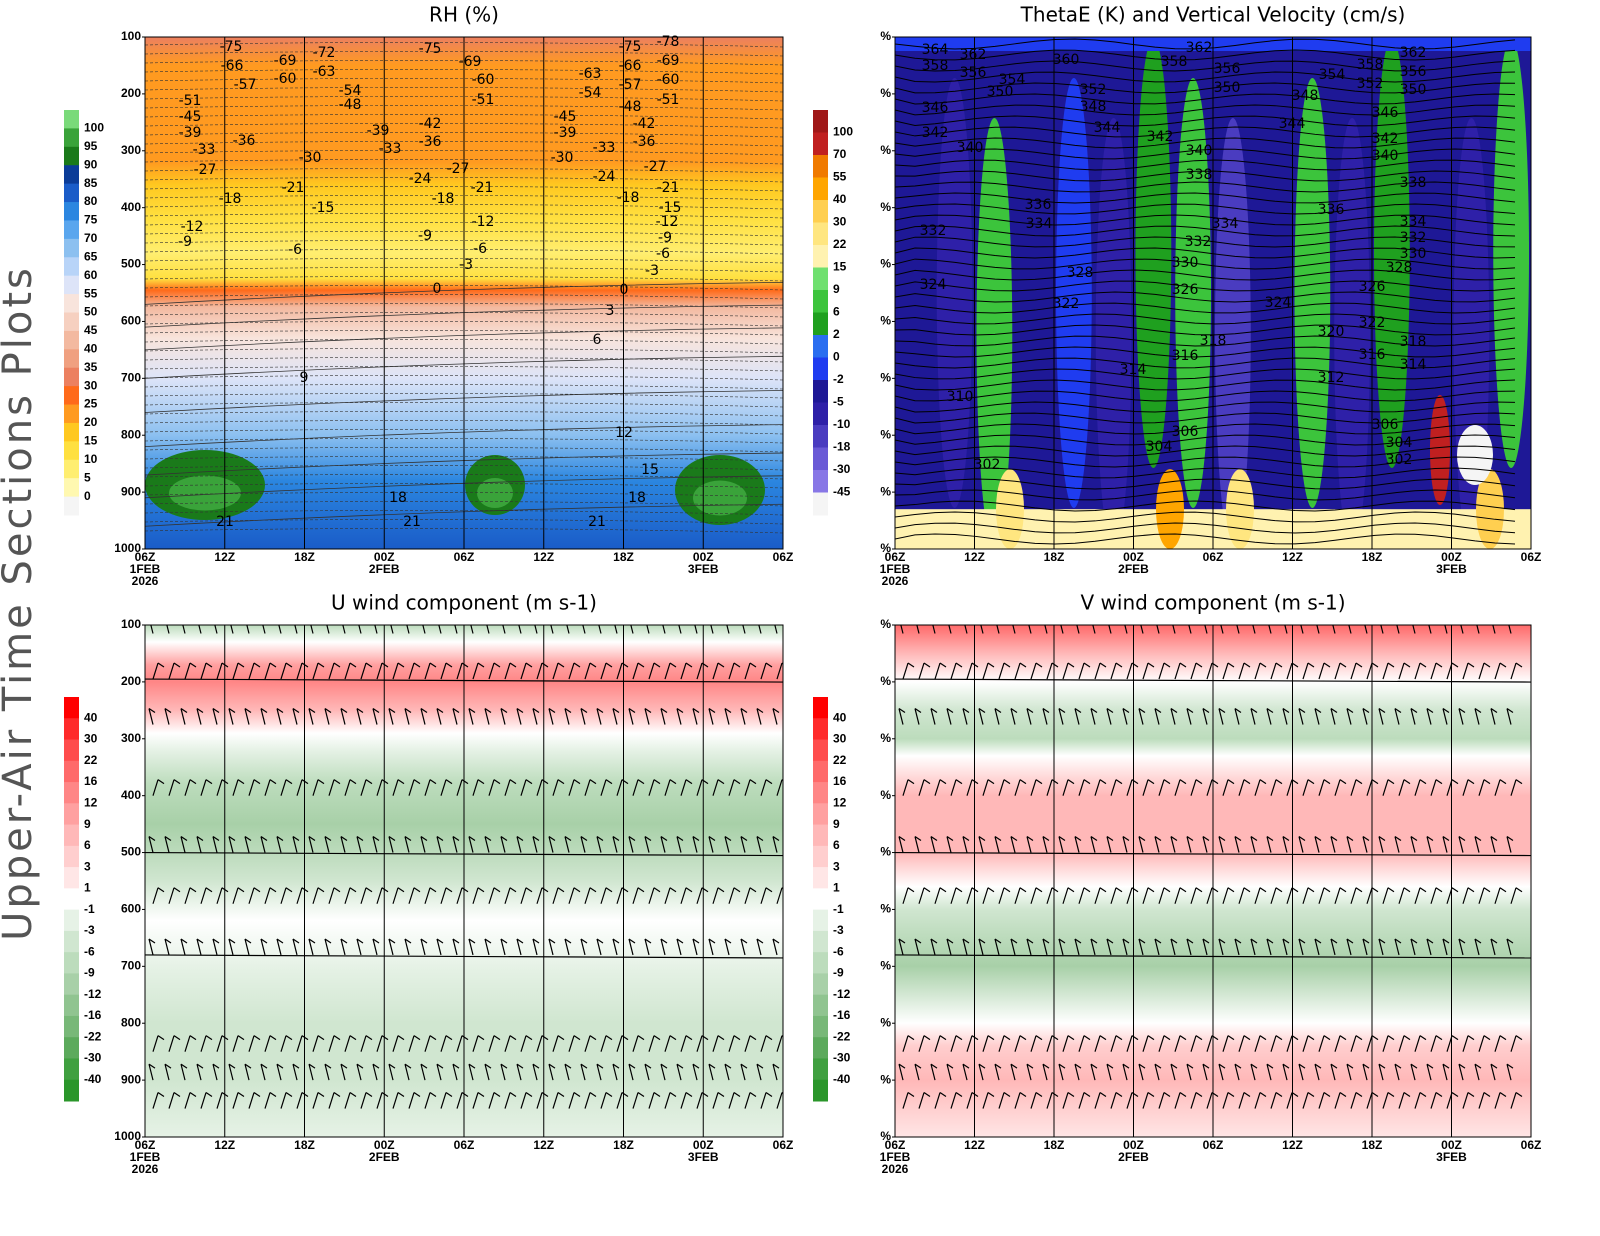 This screenshot has height=1236, width=1600. Describe the element at coordinates (91, 238) in the screenshot. I see `colorbar-label: 70` at that location.